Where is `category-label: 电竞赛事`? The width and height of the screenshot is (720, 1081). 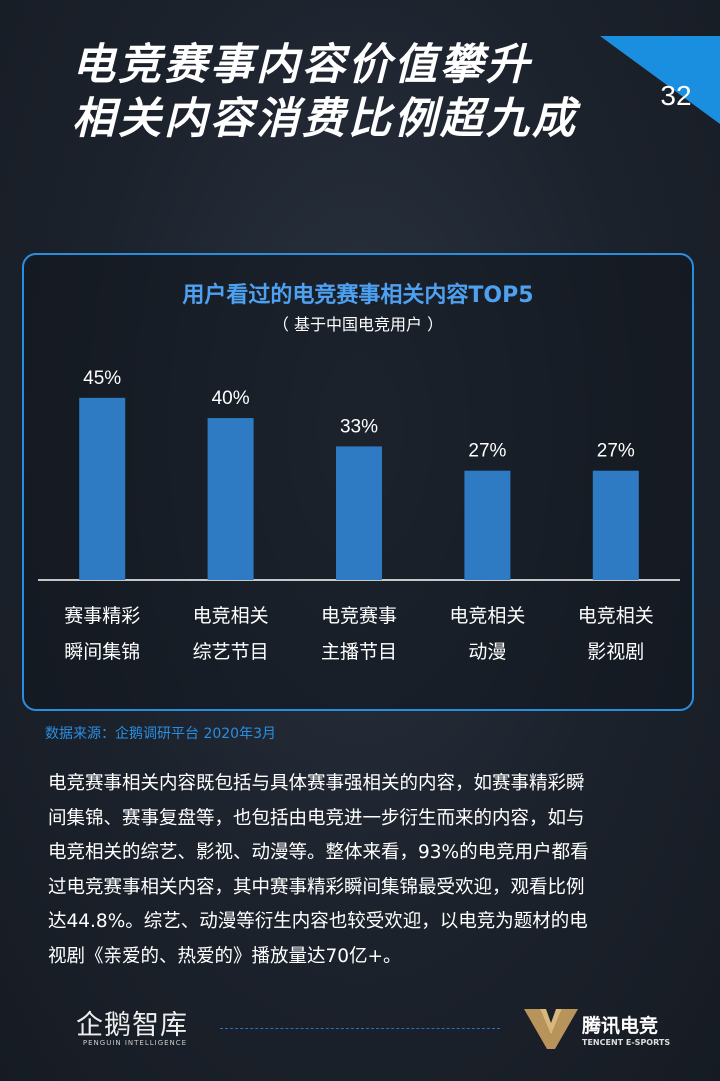 category-label: 电竞赛事 is located at coordinates (359, 616).